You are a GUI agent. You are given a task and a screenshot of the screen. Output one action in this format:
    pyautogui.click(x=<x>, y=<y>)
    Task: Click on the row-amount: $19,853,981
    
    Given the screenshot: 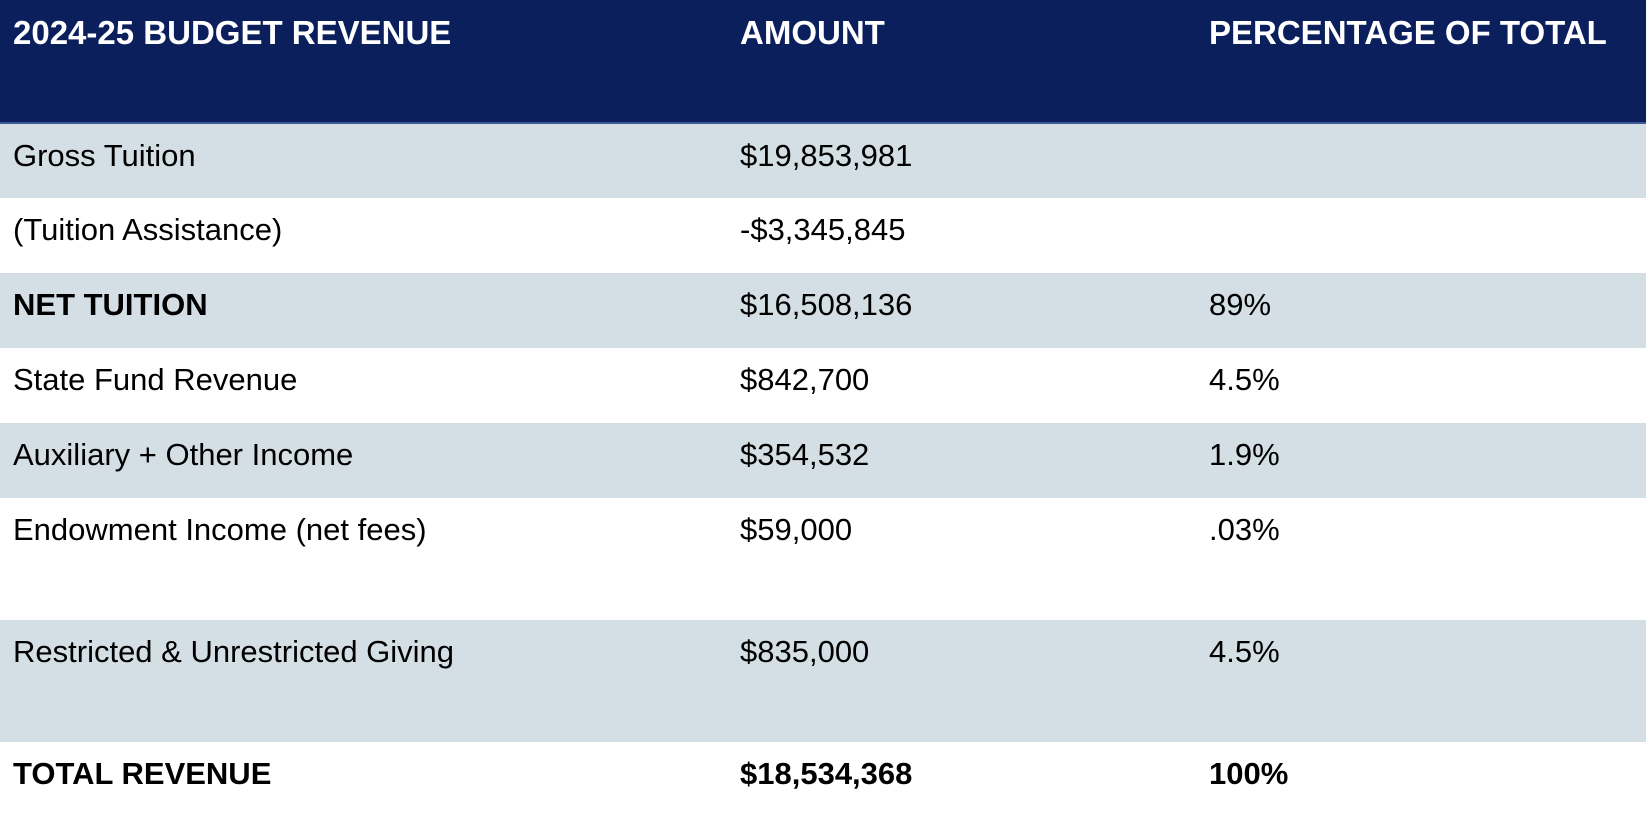 What is the action you would take?
    pyautogui.click(x=826, y=155)
    